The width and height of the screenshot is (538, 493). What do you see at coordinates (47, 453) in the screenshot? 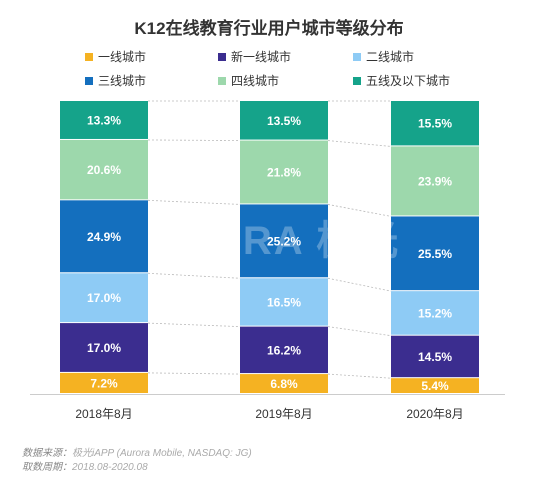
I see `data-source-label: 数据来源：` at bounding box center [47, 453].